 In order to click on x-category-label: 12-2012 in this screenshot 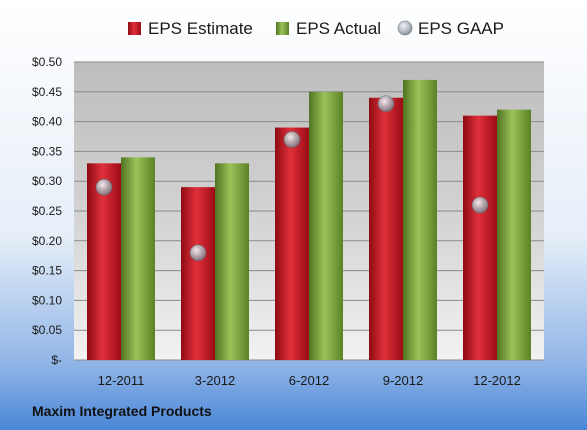, I will do `click(497, 380)`.